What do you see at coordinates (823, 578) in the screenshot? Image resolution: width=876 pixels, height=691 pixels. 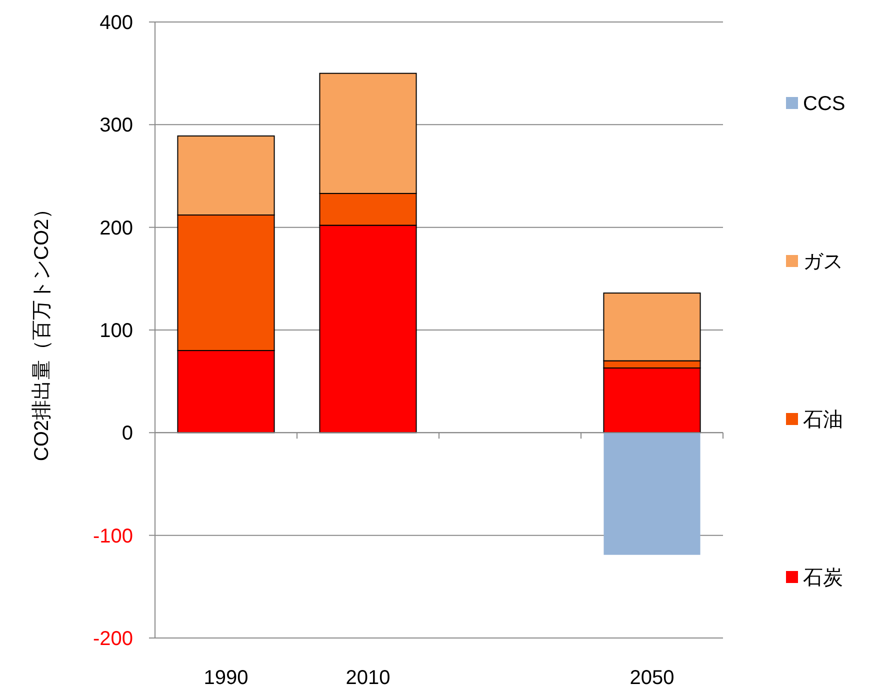 I see `legend-label: 石炭` at bounding box center [823, 578].